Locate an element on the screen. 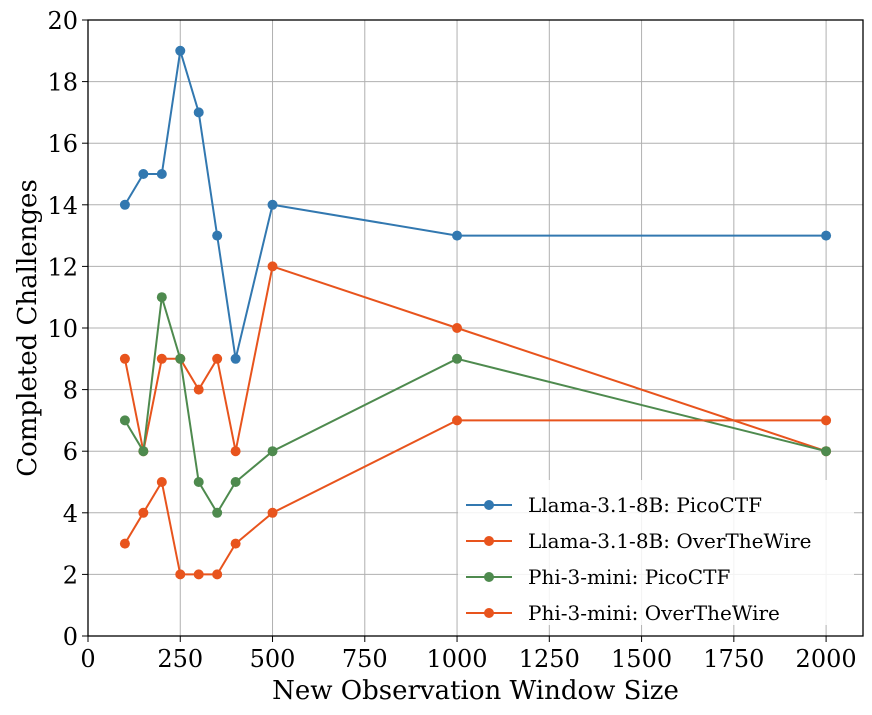 The image size is (872, 715). y-tick-label: 0 is located at coordinates (70, 637).